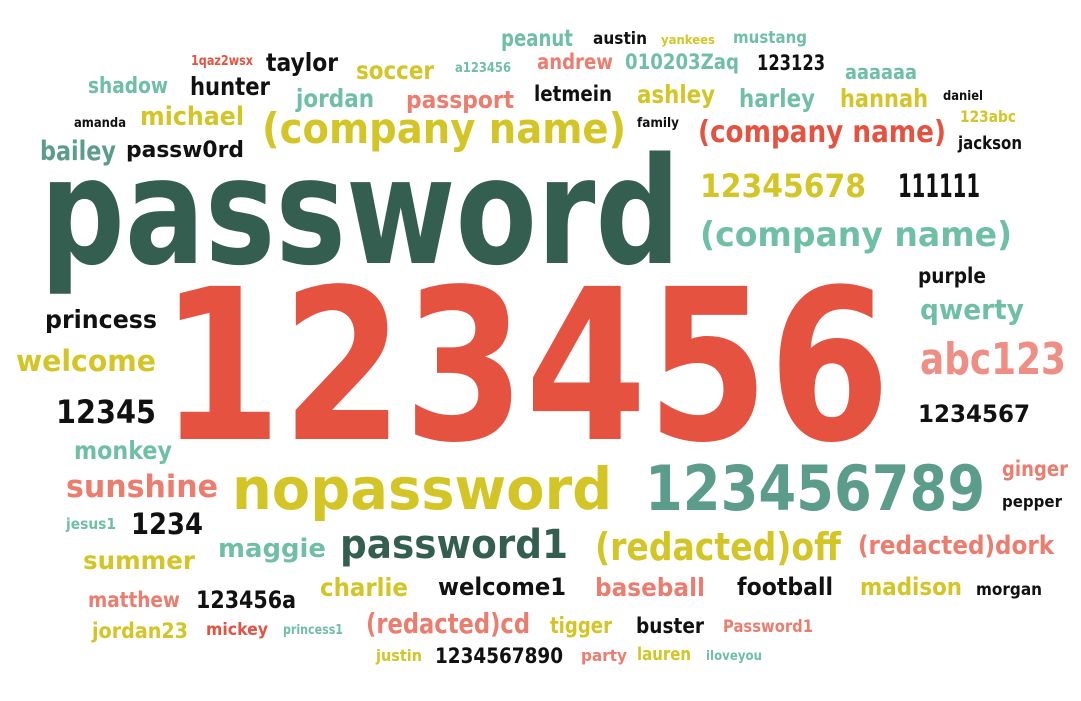 The image size is (1081, 701). I want to click on word-mickey: mickey, so click(237, 630).